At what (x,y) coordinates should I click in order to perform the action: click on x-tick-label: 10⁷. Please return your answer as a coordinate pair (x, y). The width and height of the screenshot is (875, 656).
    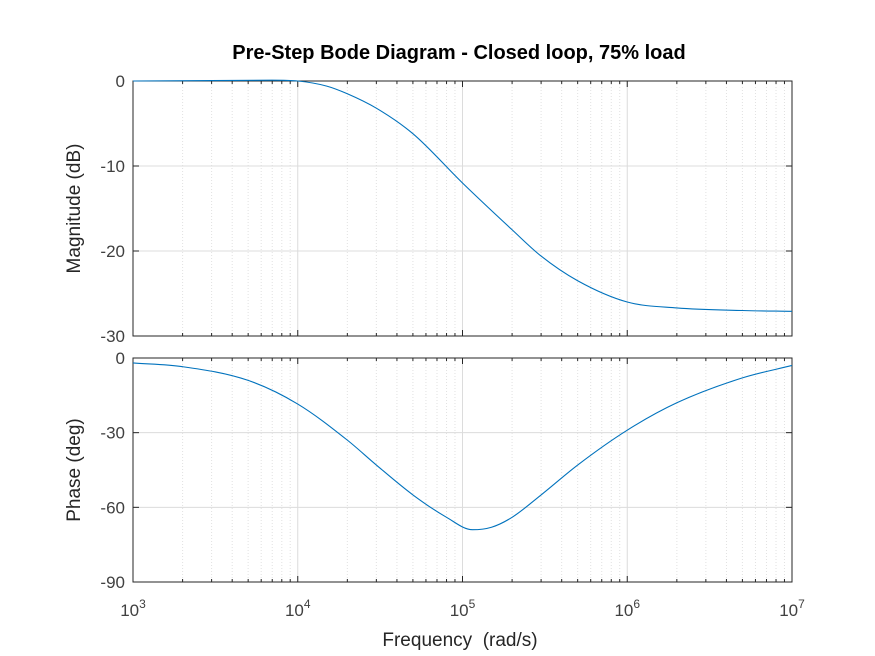
    Looking at the image, I should click on (792, 608).